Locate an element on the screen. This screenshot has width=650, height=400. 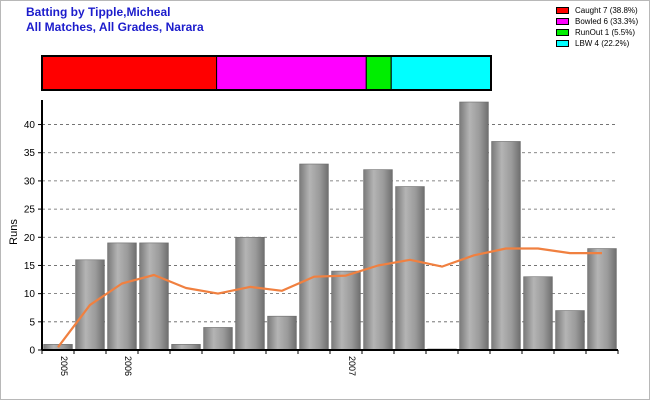
legend-item-runout: RunOut 1 (5.5%) is located at coordinates (597, 32).